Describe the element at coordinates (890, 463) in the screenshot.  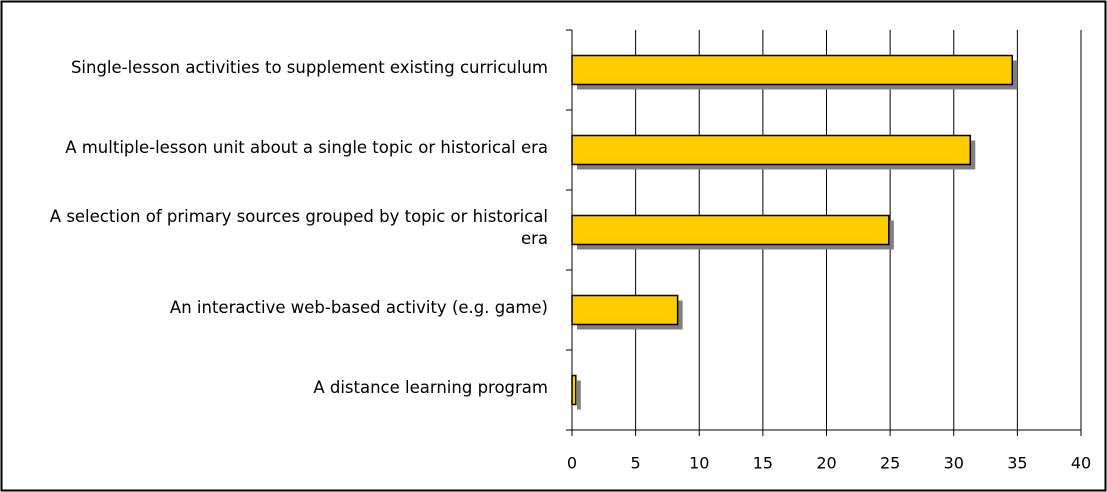
I see `x-tick-label: 25` at that location.